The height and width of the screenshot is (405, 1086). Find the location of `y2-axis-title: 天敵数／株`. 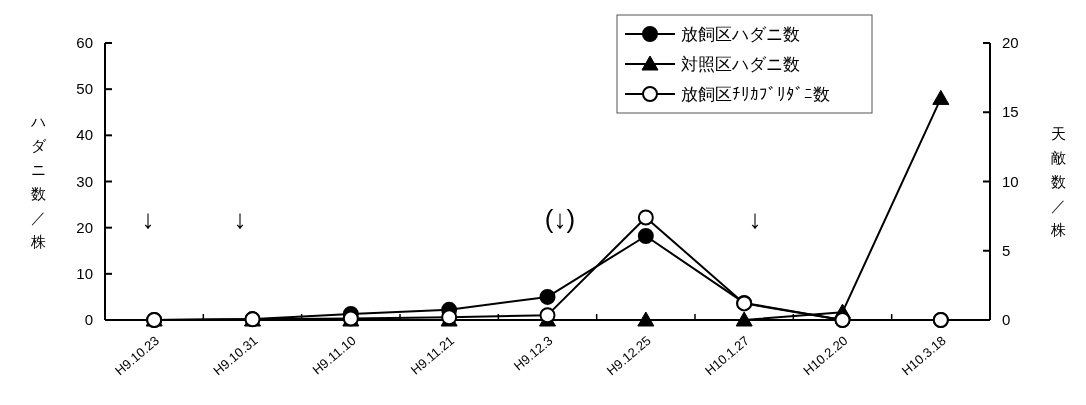

y2-axis-title: 天敵数／株 is located at coordinates (1057, 181).